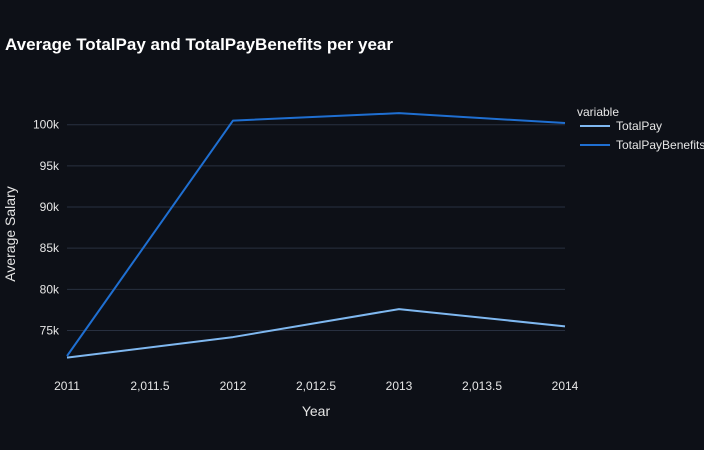 The image size is (704, 450). I want to click on y-tick-label: 95k, so click(50, 166).